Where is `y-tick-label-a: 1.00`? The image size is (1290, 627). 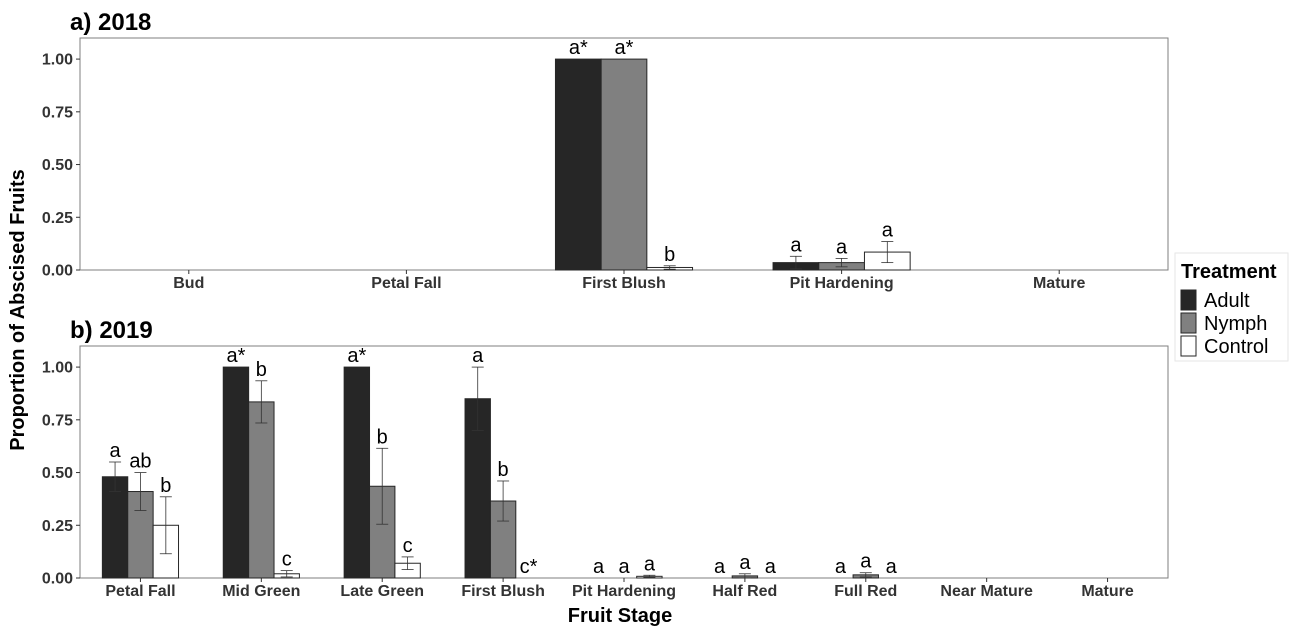 y-tick-label-a: 1.00 is located at coordinates (57, 60).